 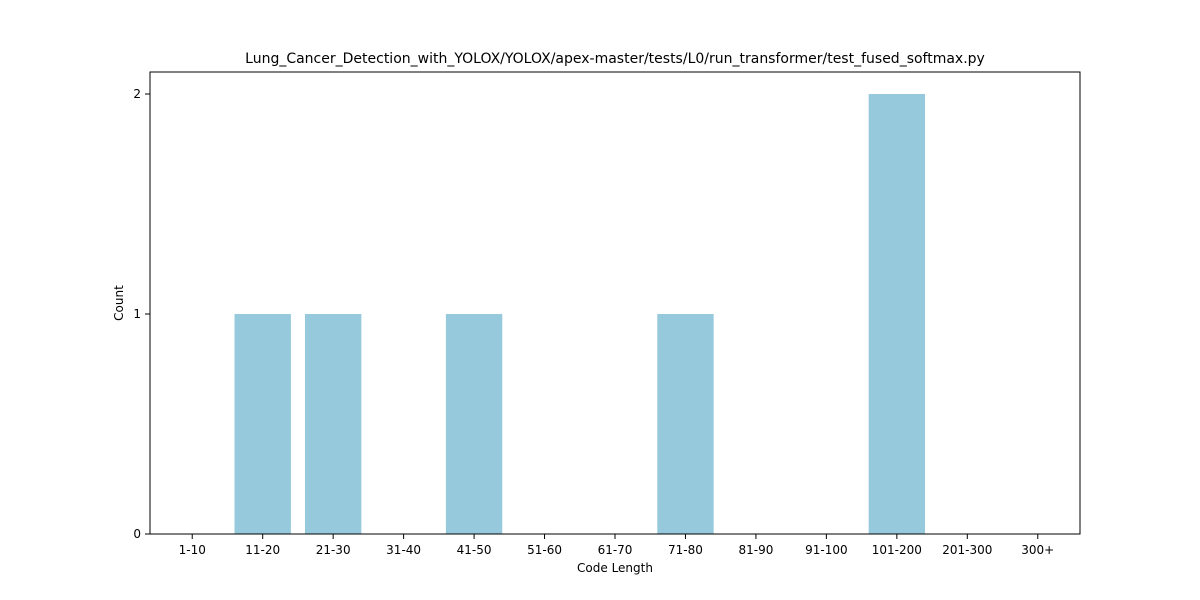 I want to click on x-tick-label: 300+, so click(x=1037, y=550).